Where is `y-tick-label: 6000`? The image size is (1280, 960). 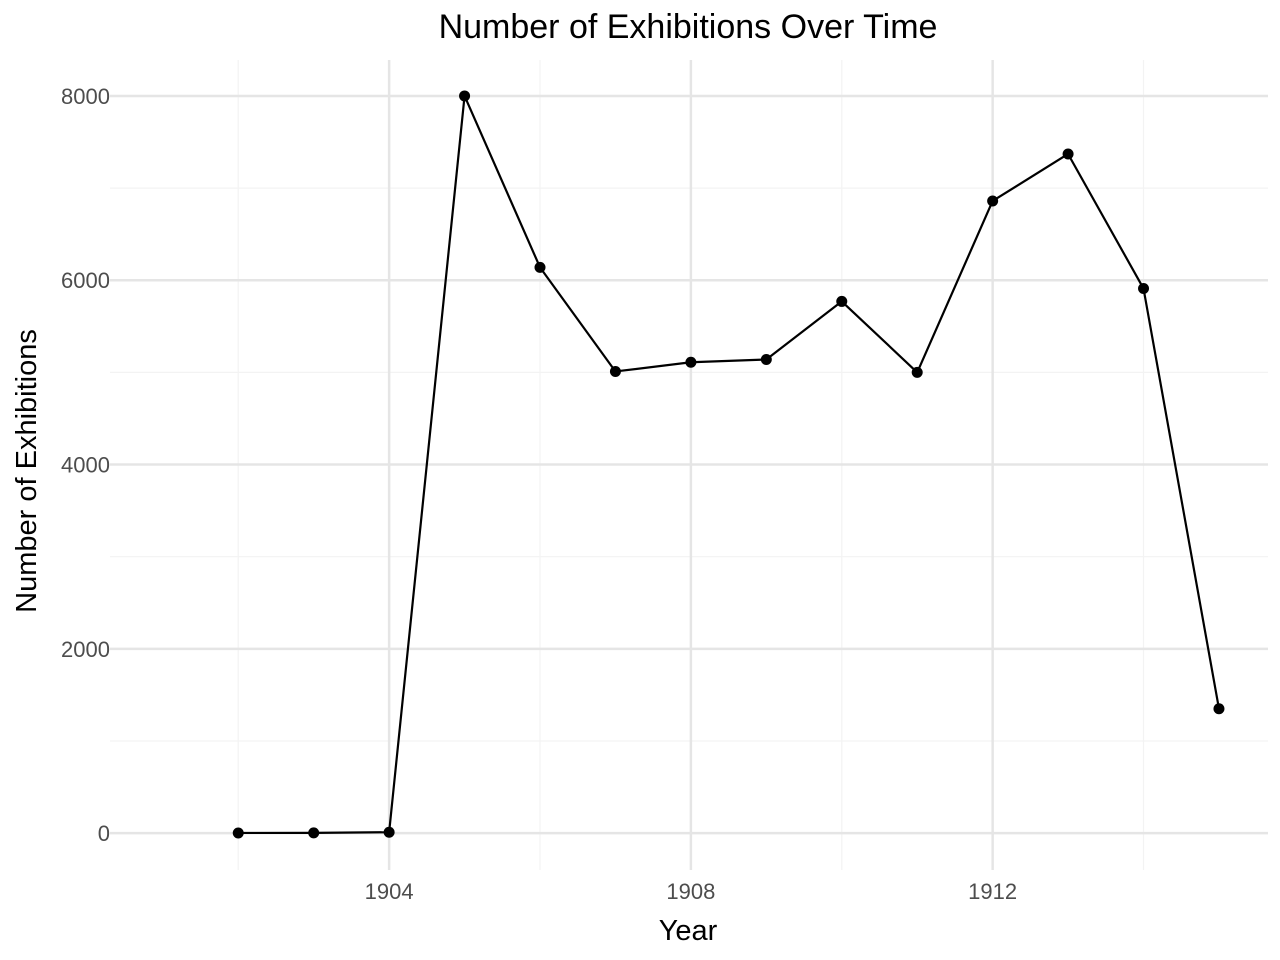 y-tick-label: 6000 is located at coordinates (85, 280).